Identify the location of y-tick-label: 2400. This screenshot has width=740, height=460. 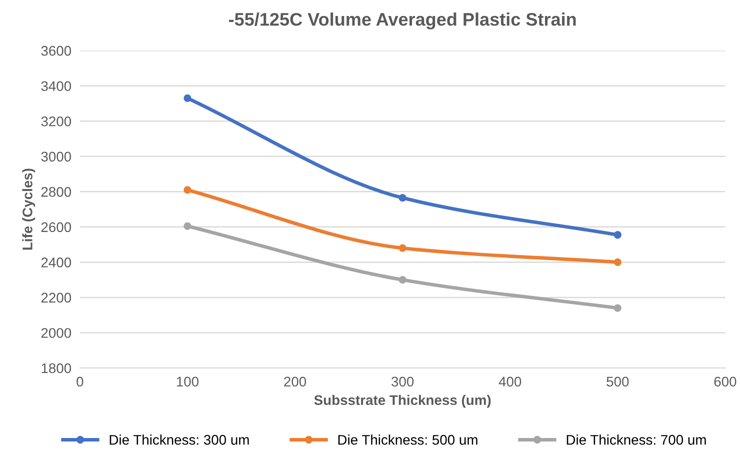
(56, 263).